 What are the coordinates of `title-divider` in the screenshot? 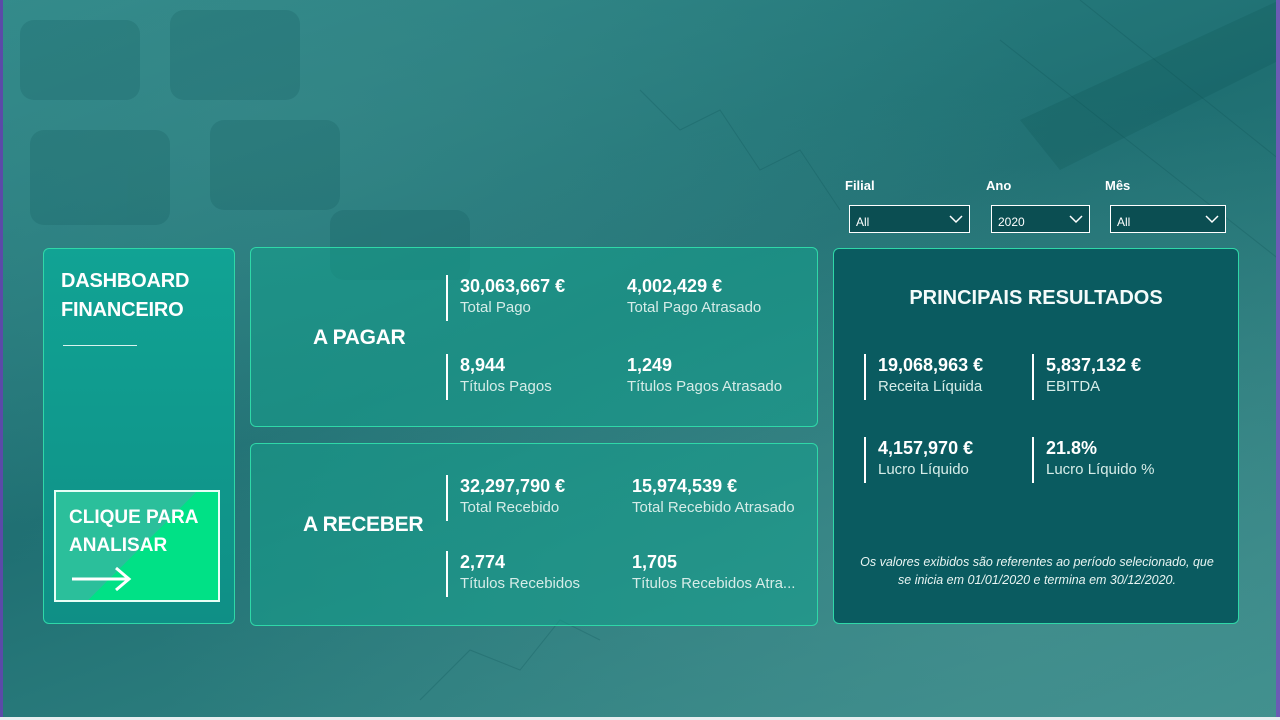 It's located at (100, 345).